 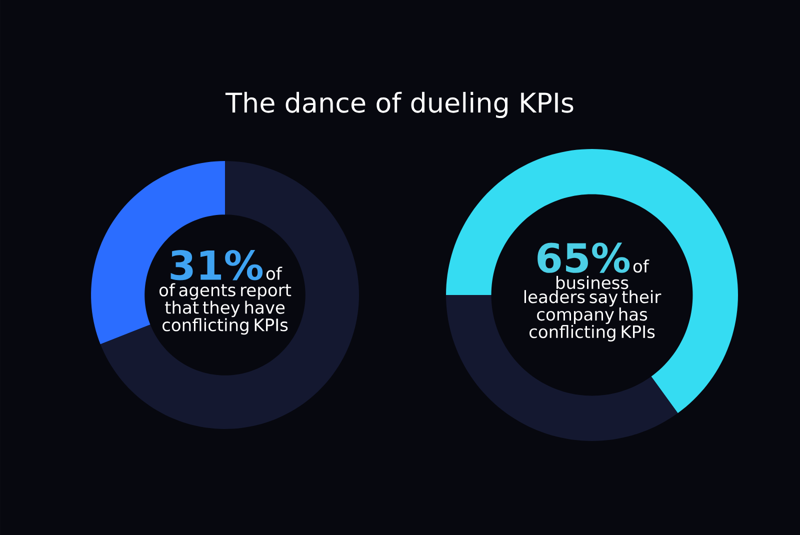 I want to click on chart-title: The dance of dueling KPIs, so click(x=399, y=105).